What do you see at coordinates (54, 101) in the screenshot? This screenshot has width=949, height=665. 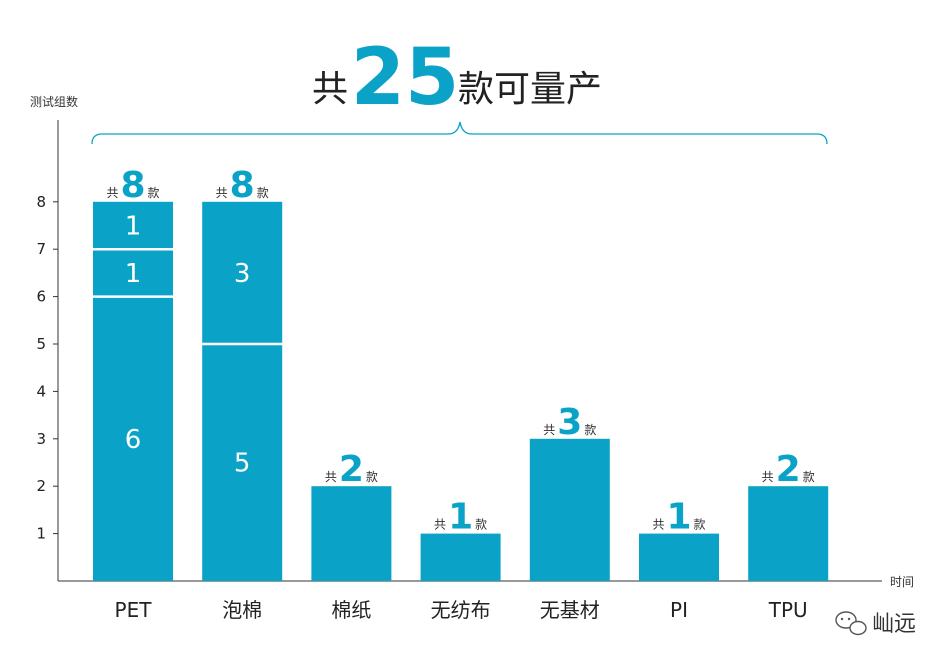 I see `y-axis-title: 测试组数` at bounding box center [54, 101].